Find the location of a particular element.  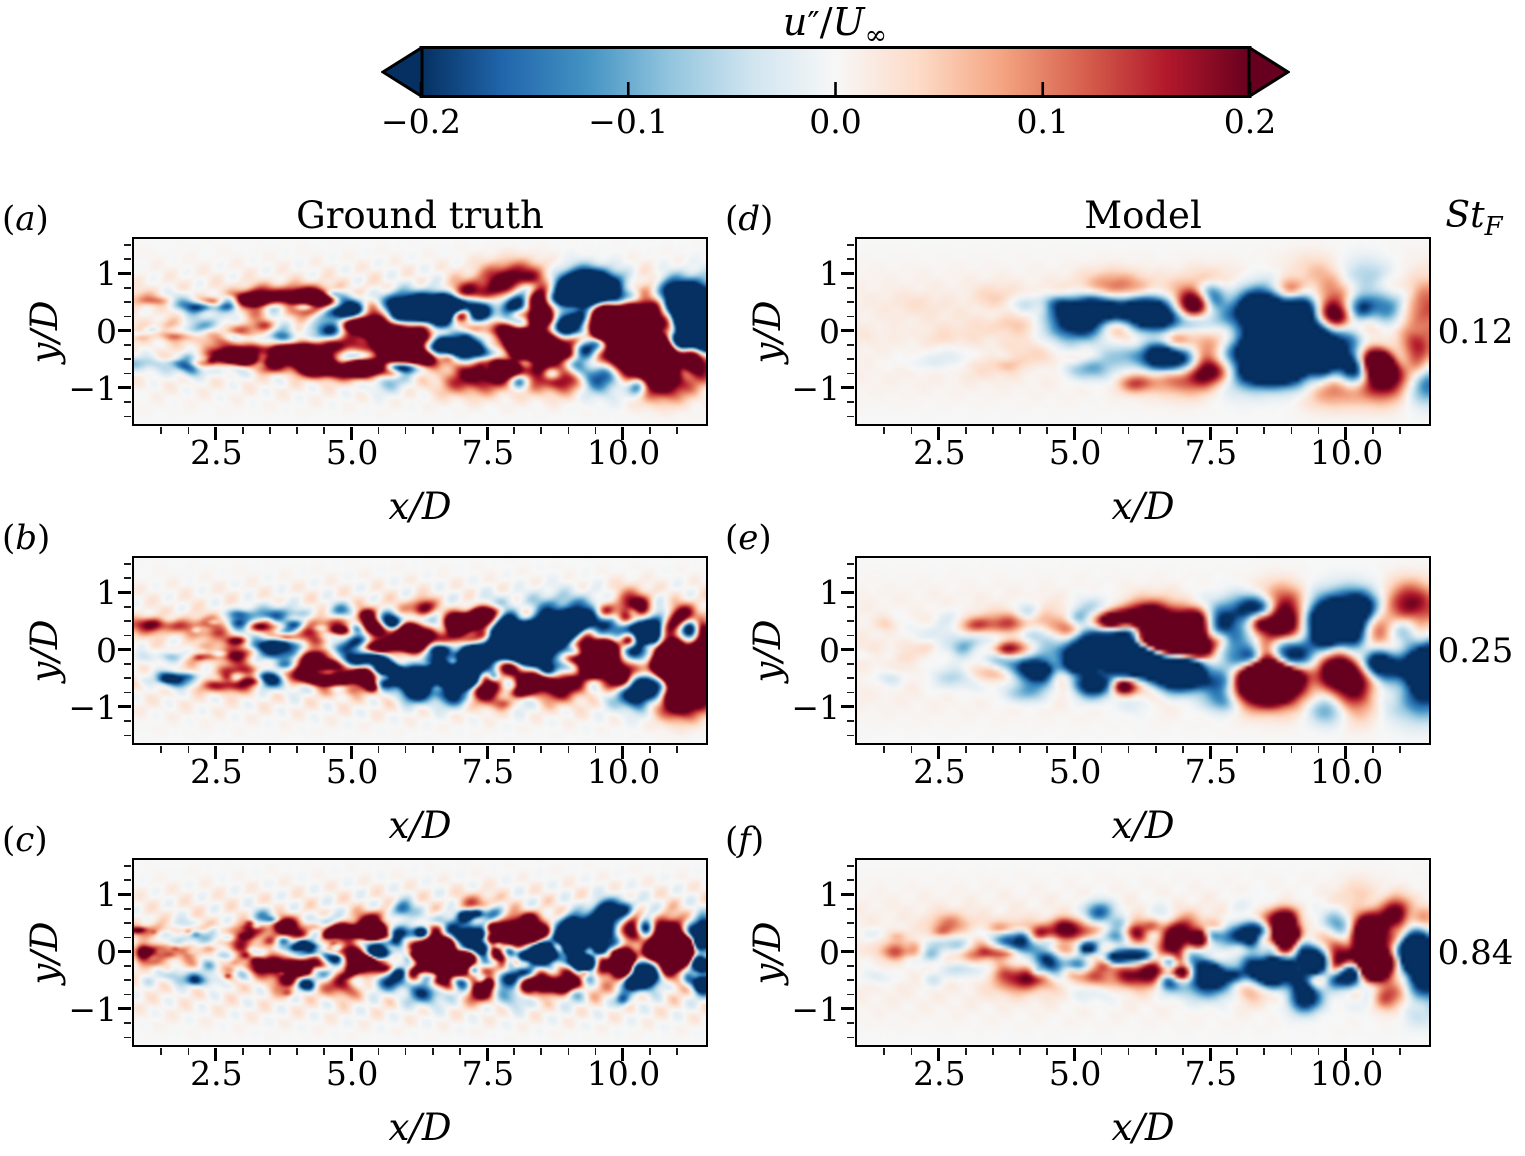

y-tick-label: 0 is located at coordinates (106, 650).